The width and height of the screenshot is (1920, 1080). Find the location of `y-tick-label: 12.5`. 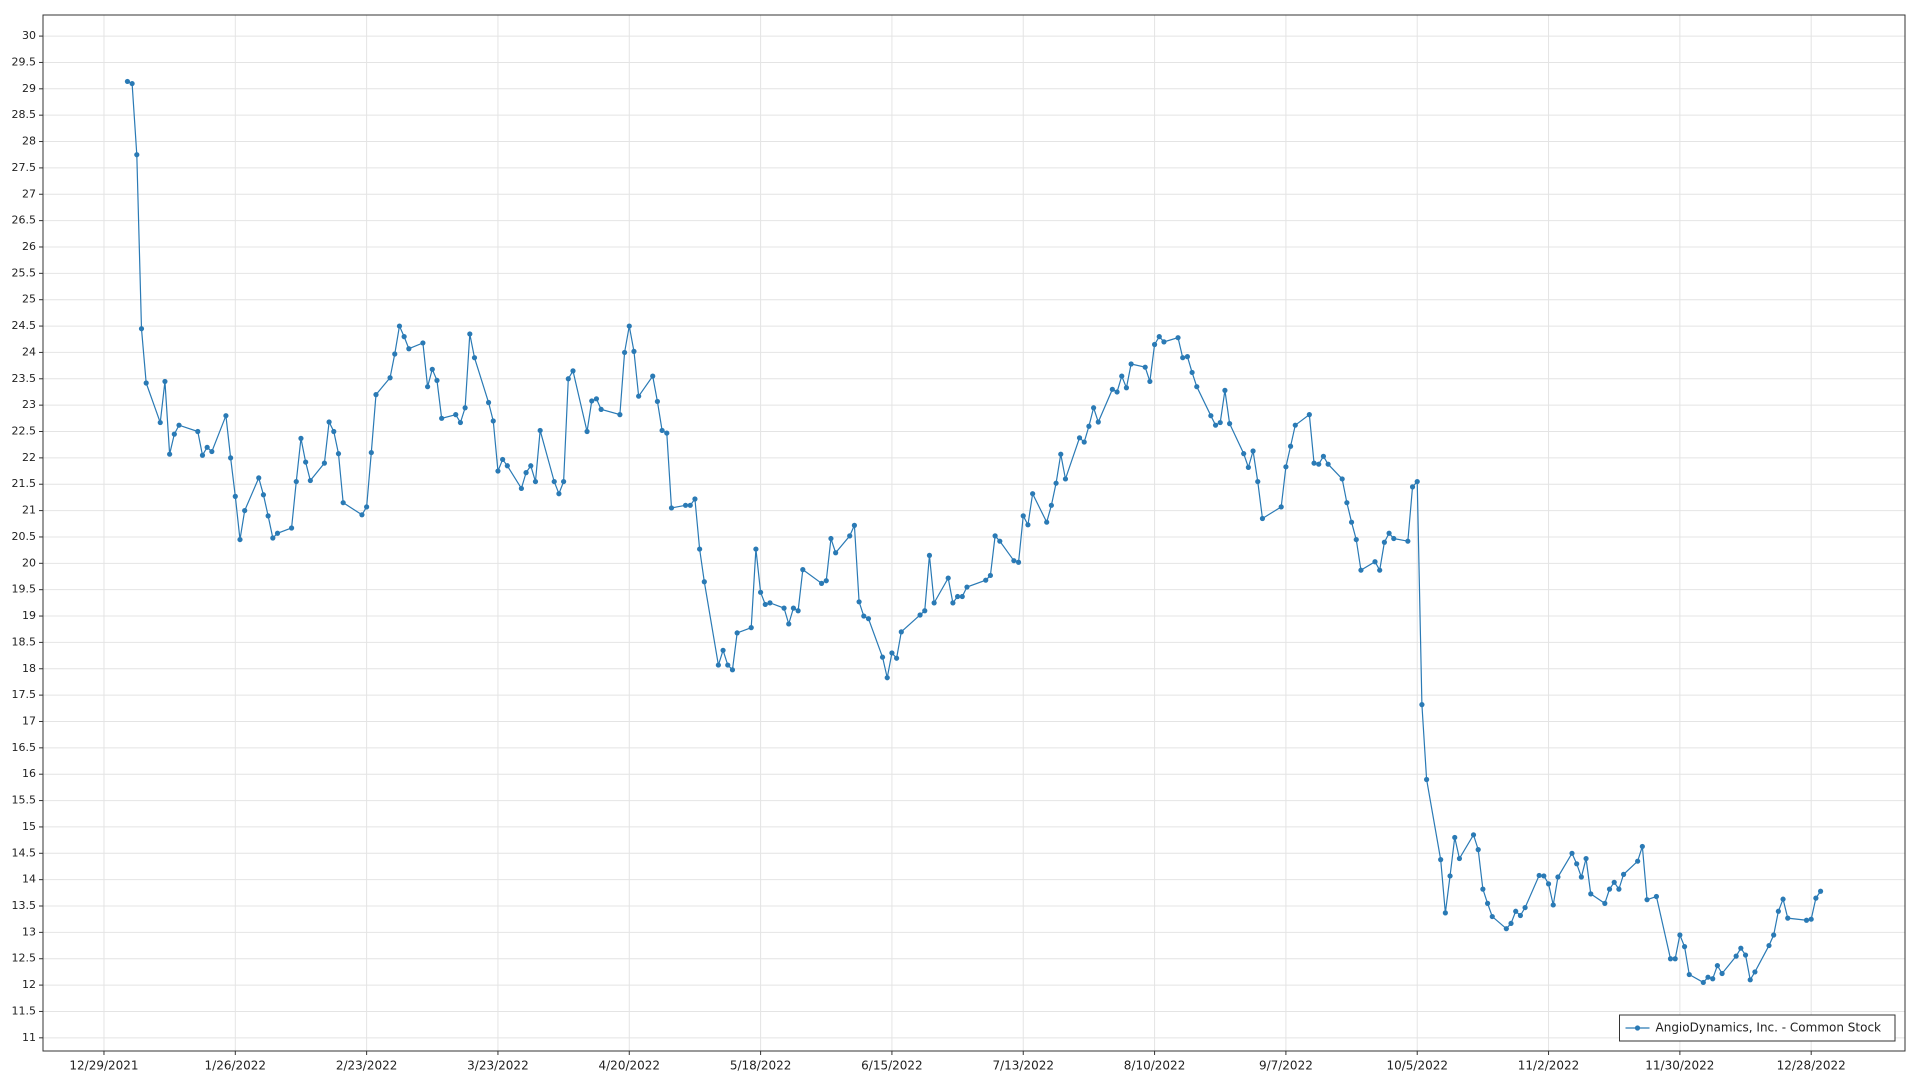

y-tick-label: 12.5 is located at coordinates (24, 958).